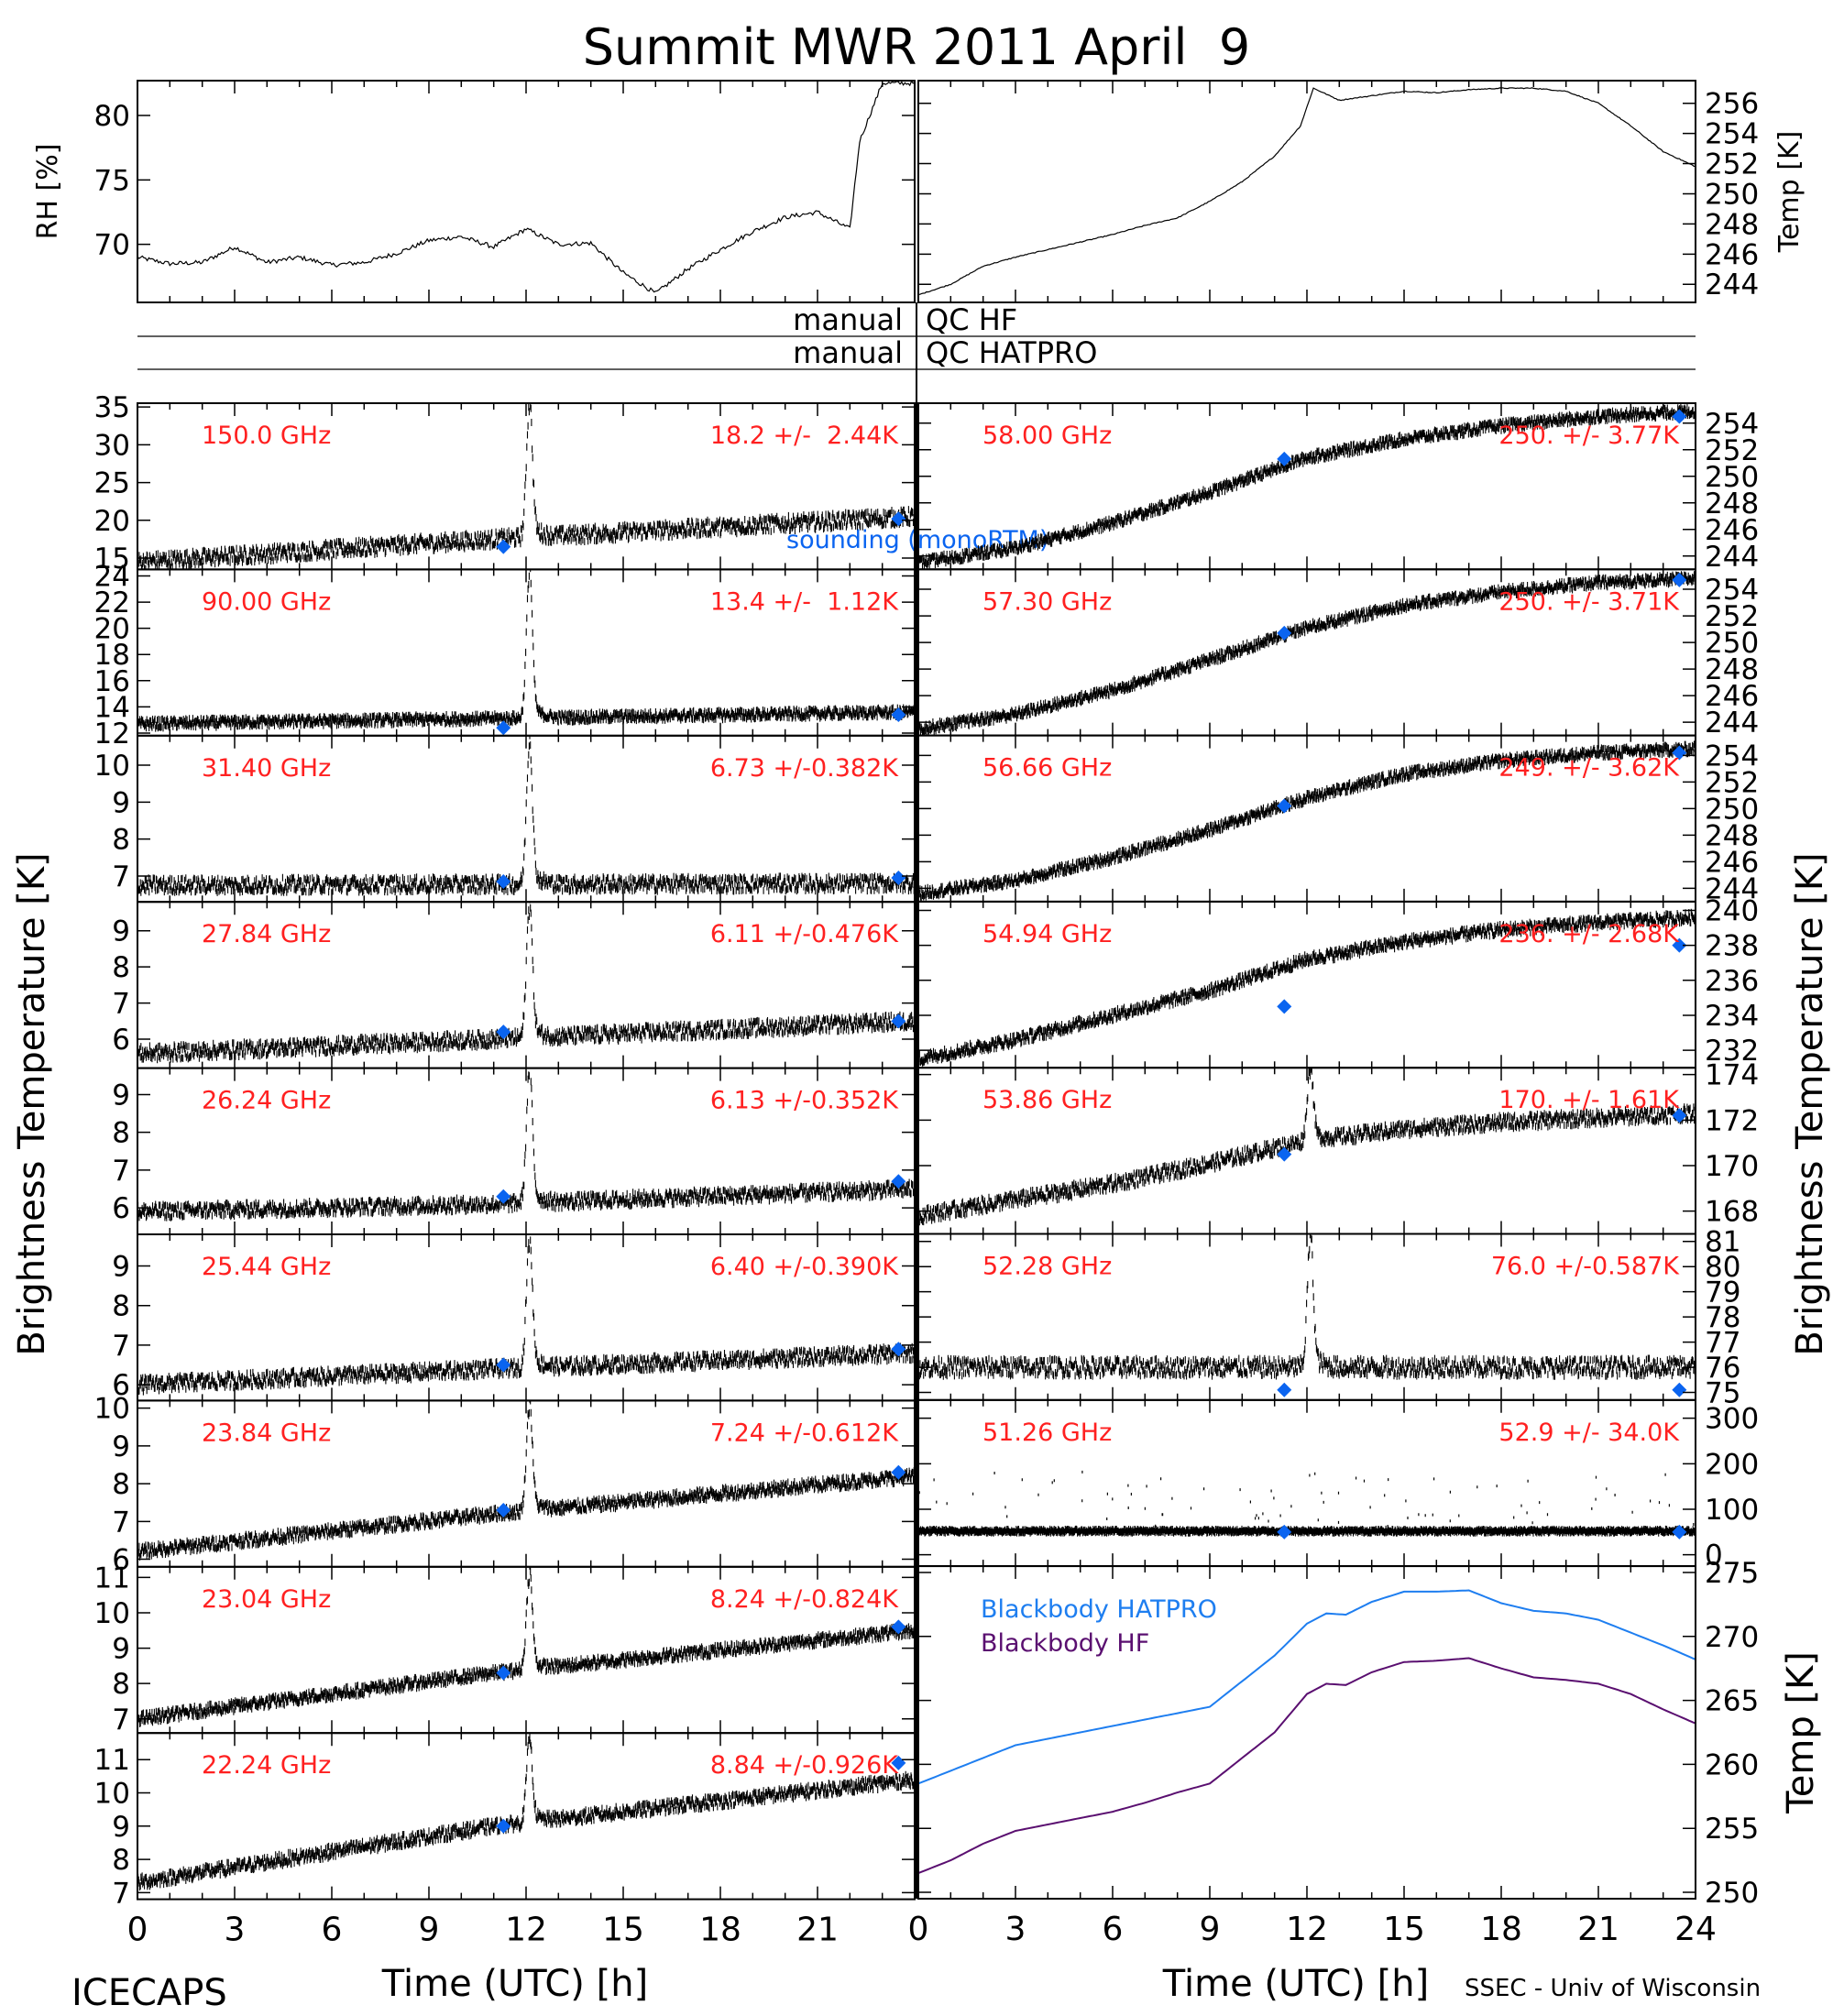 This screenshot has width=1833, height=2016. What do you see at coordinates (1307, 1531) in the screenshot?
I see `ch5126-trace` at bounding box center [1307, 1531].